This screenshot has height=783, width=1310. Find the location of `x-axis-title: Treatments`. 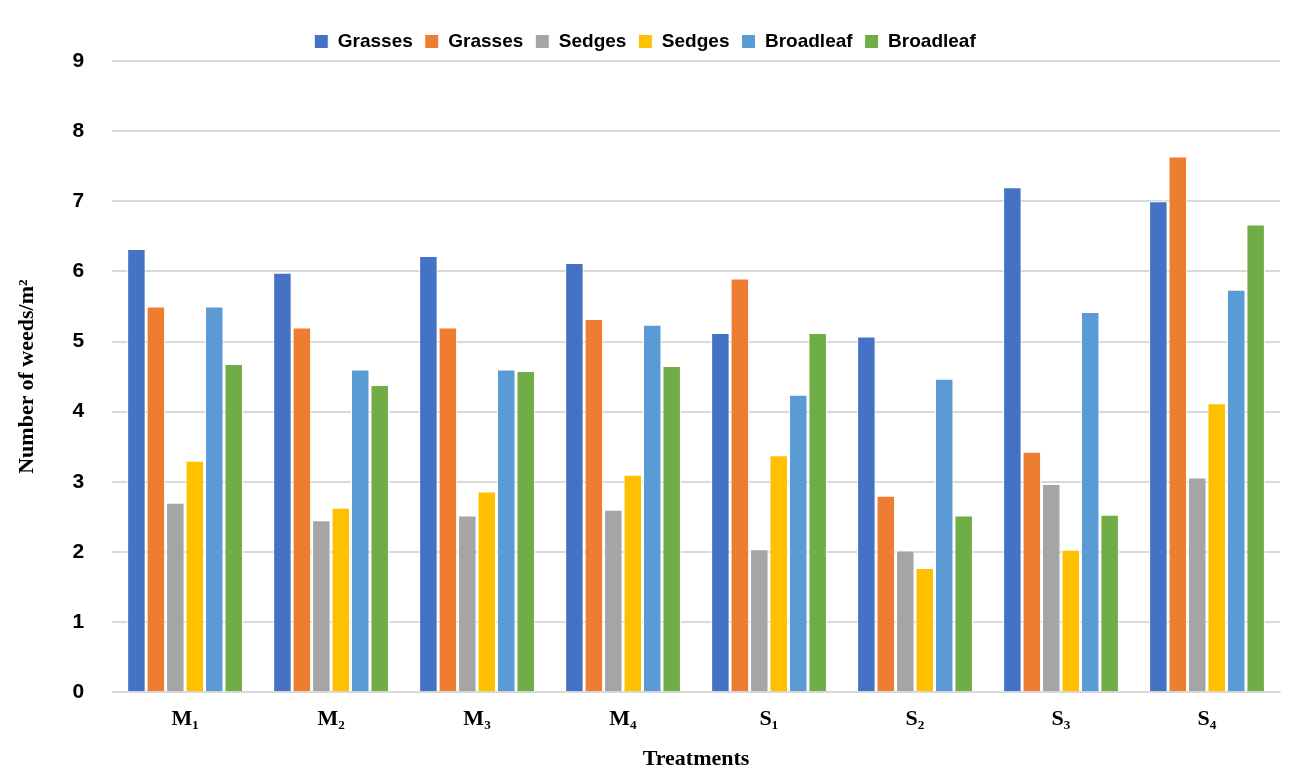

x-axis-title: Treatments is located at coordinates (696, 758).